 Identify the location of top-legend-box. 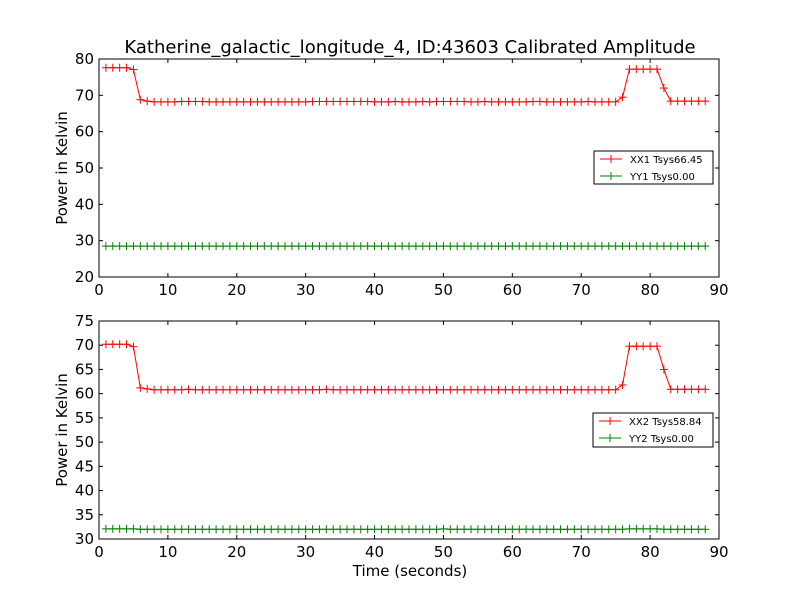
(653, 167).